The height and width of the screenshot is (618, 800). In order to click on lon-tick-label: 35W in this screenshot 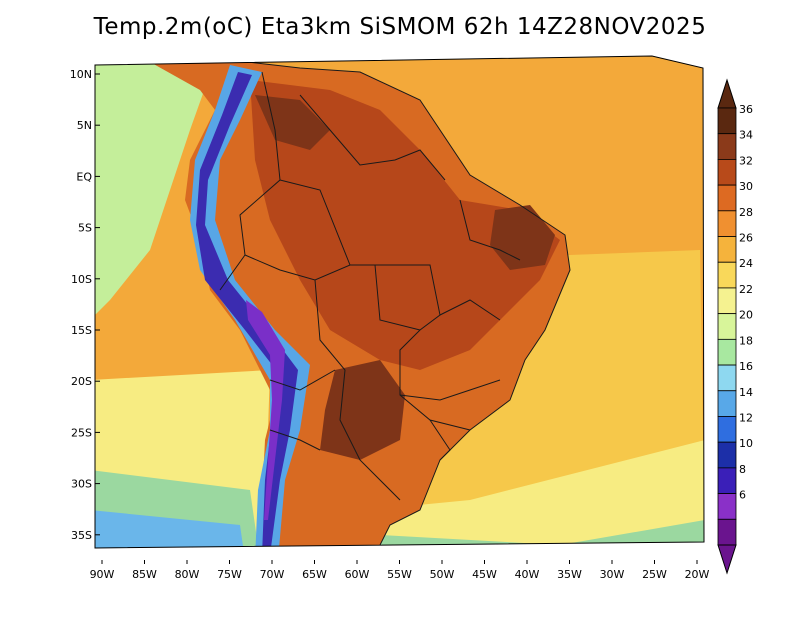, I will do `click(569, 574)`.